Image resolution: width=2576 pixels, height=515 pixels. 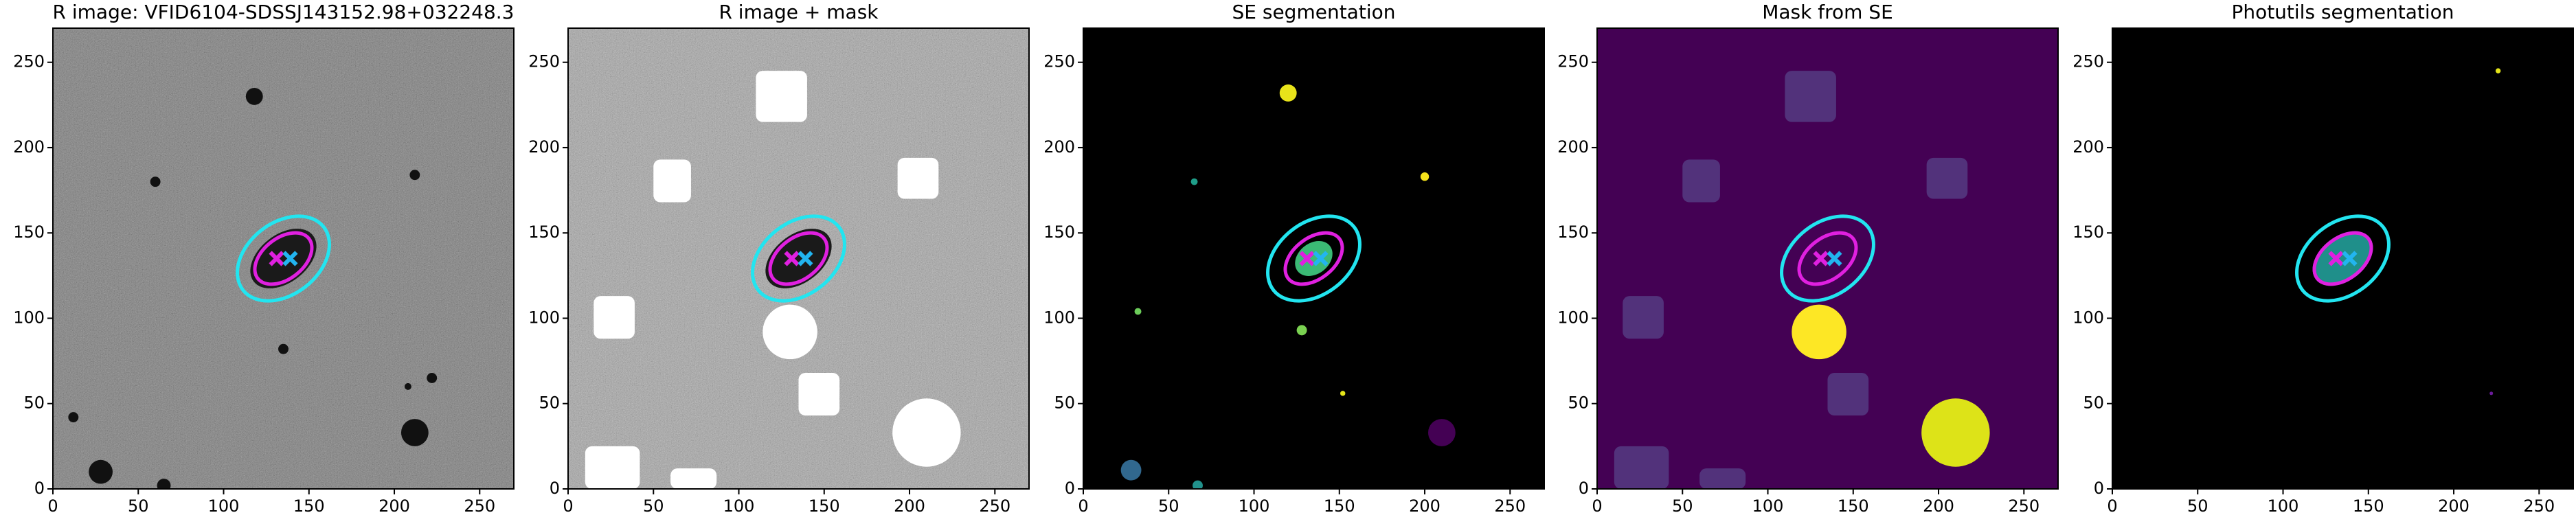 What do you see at coordinates (1314, 12) in the screenshot?
I see `panel-title: SE segmentation` at bounding box center [1314, 12].